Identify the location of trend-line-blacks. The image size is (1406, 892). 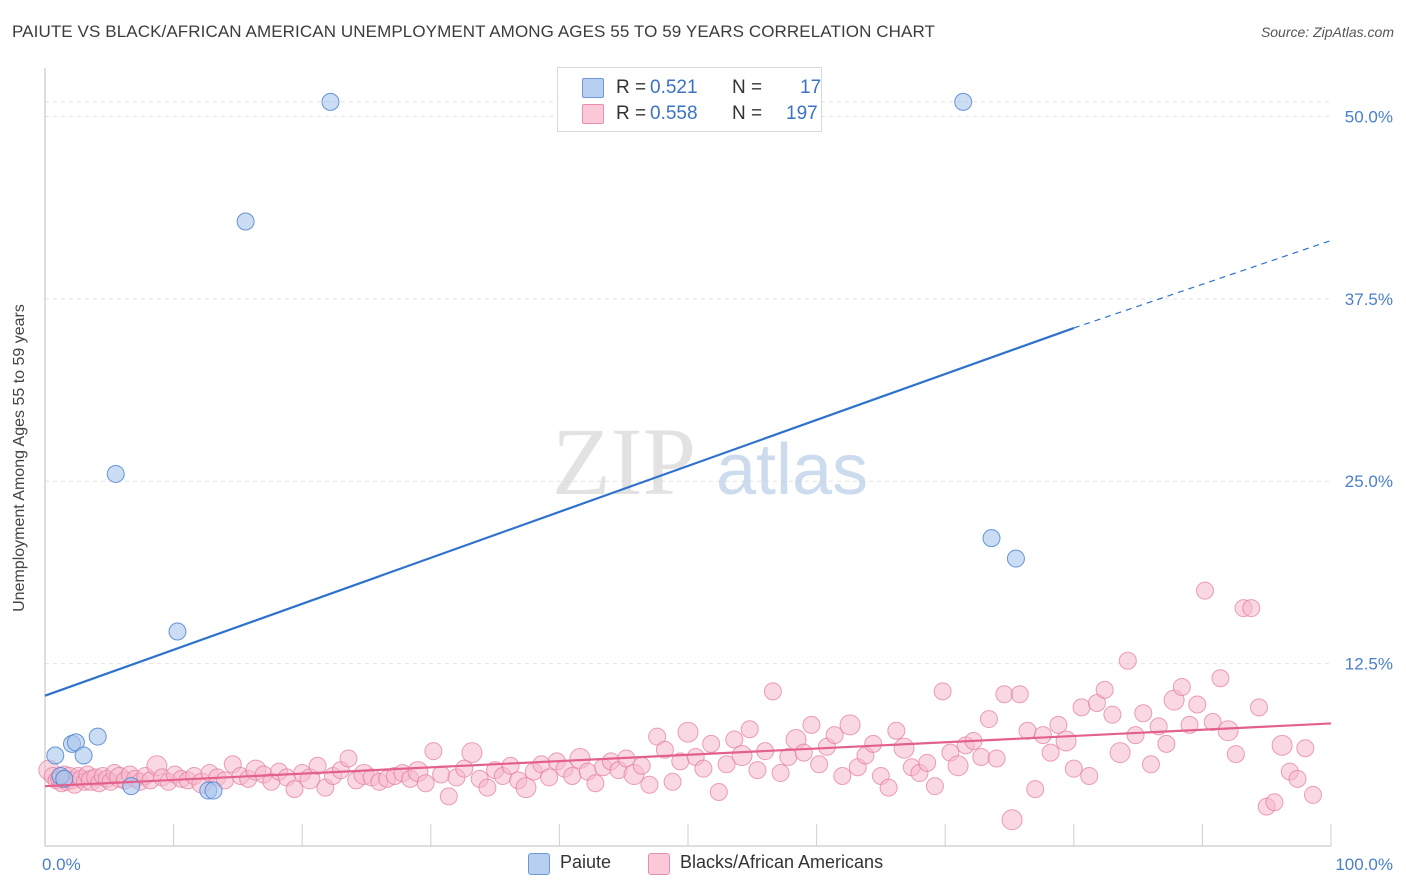
(688, 755).